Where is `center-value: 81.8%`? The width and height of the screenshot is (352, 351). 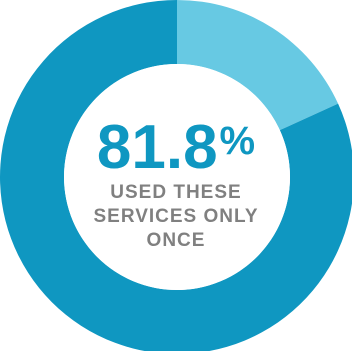 center-value: 81.8% is located at coordinates (176, 144).